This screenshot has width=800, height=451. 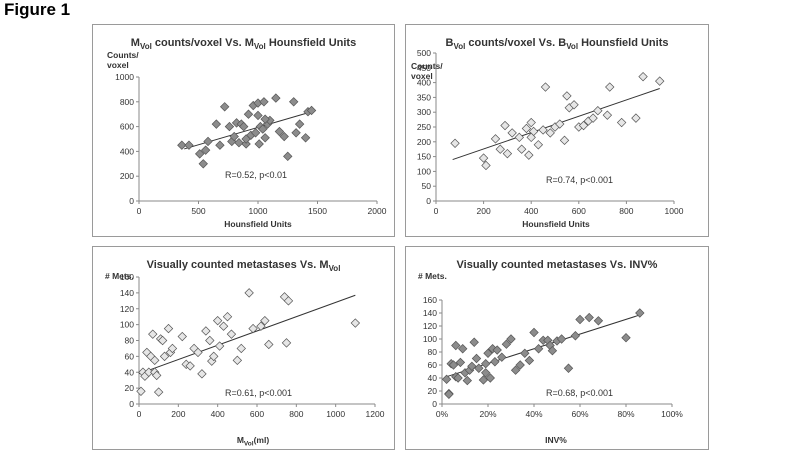 What do you see at coordinates (247, 334) in the screenshot?
I see `trend-line` at bounding box center [247, 334].